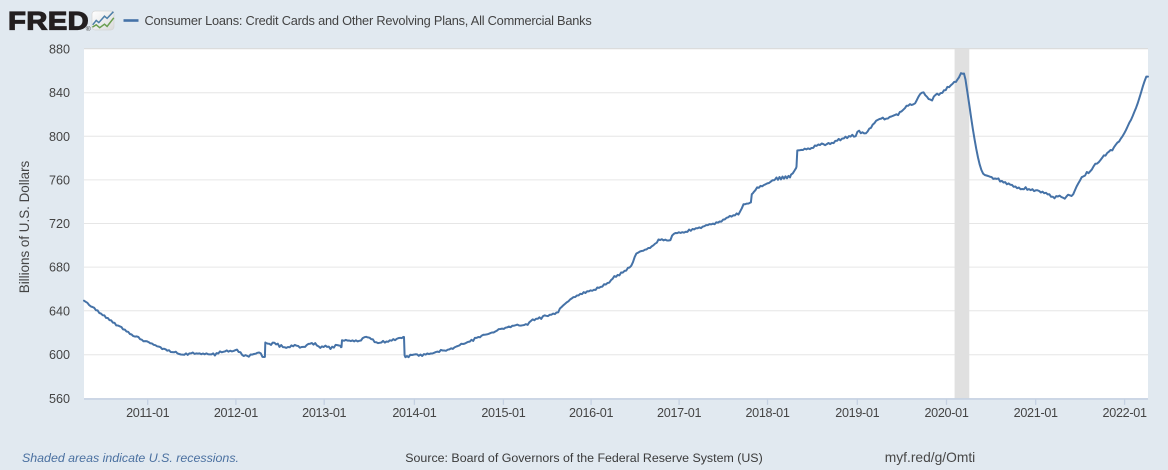  Describe the element at coordinates (236, 413) in the screenshot. I see `svg-text: 2012-01` at that location.